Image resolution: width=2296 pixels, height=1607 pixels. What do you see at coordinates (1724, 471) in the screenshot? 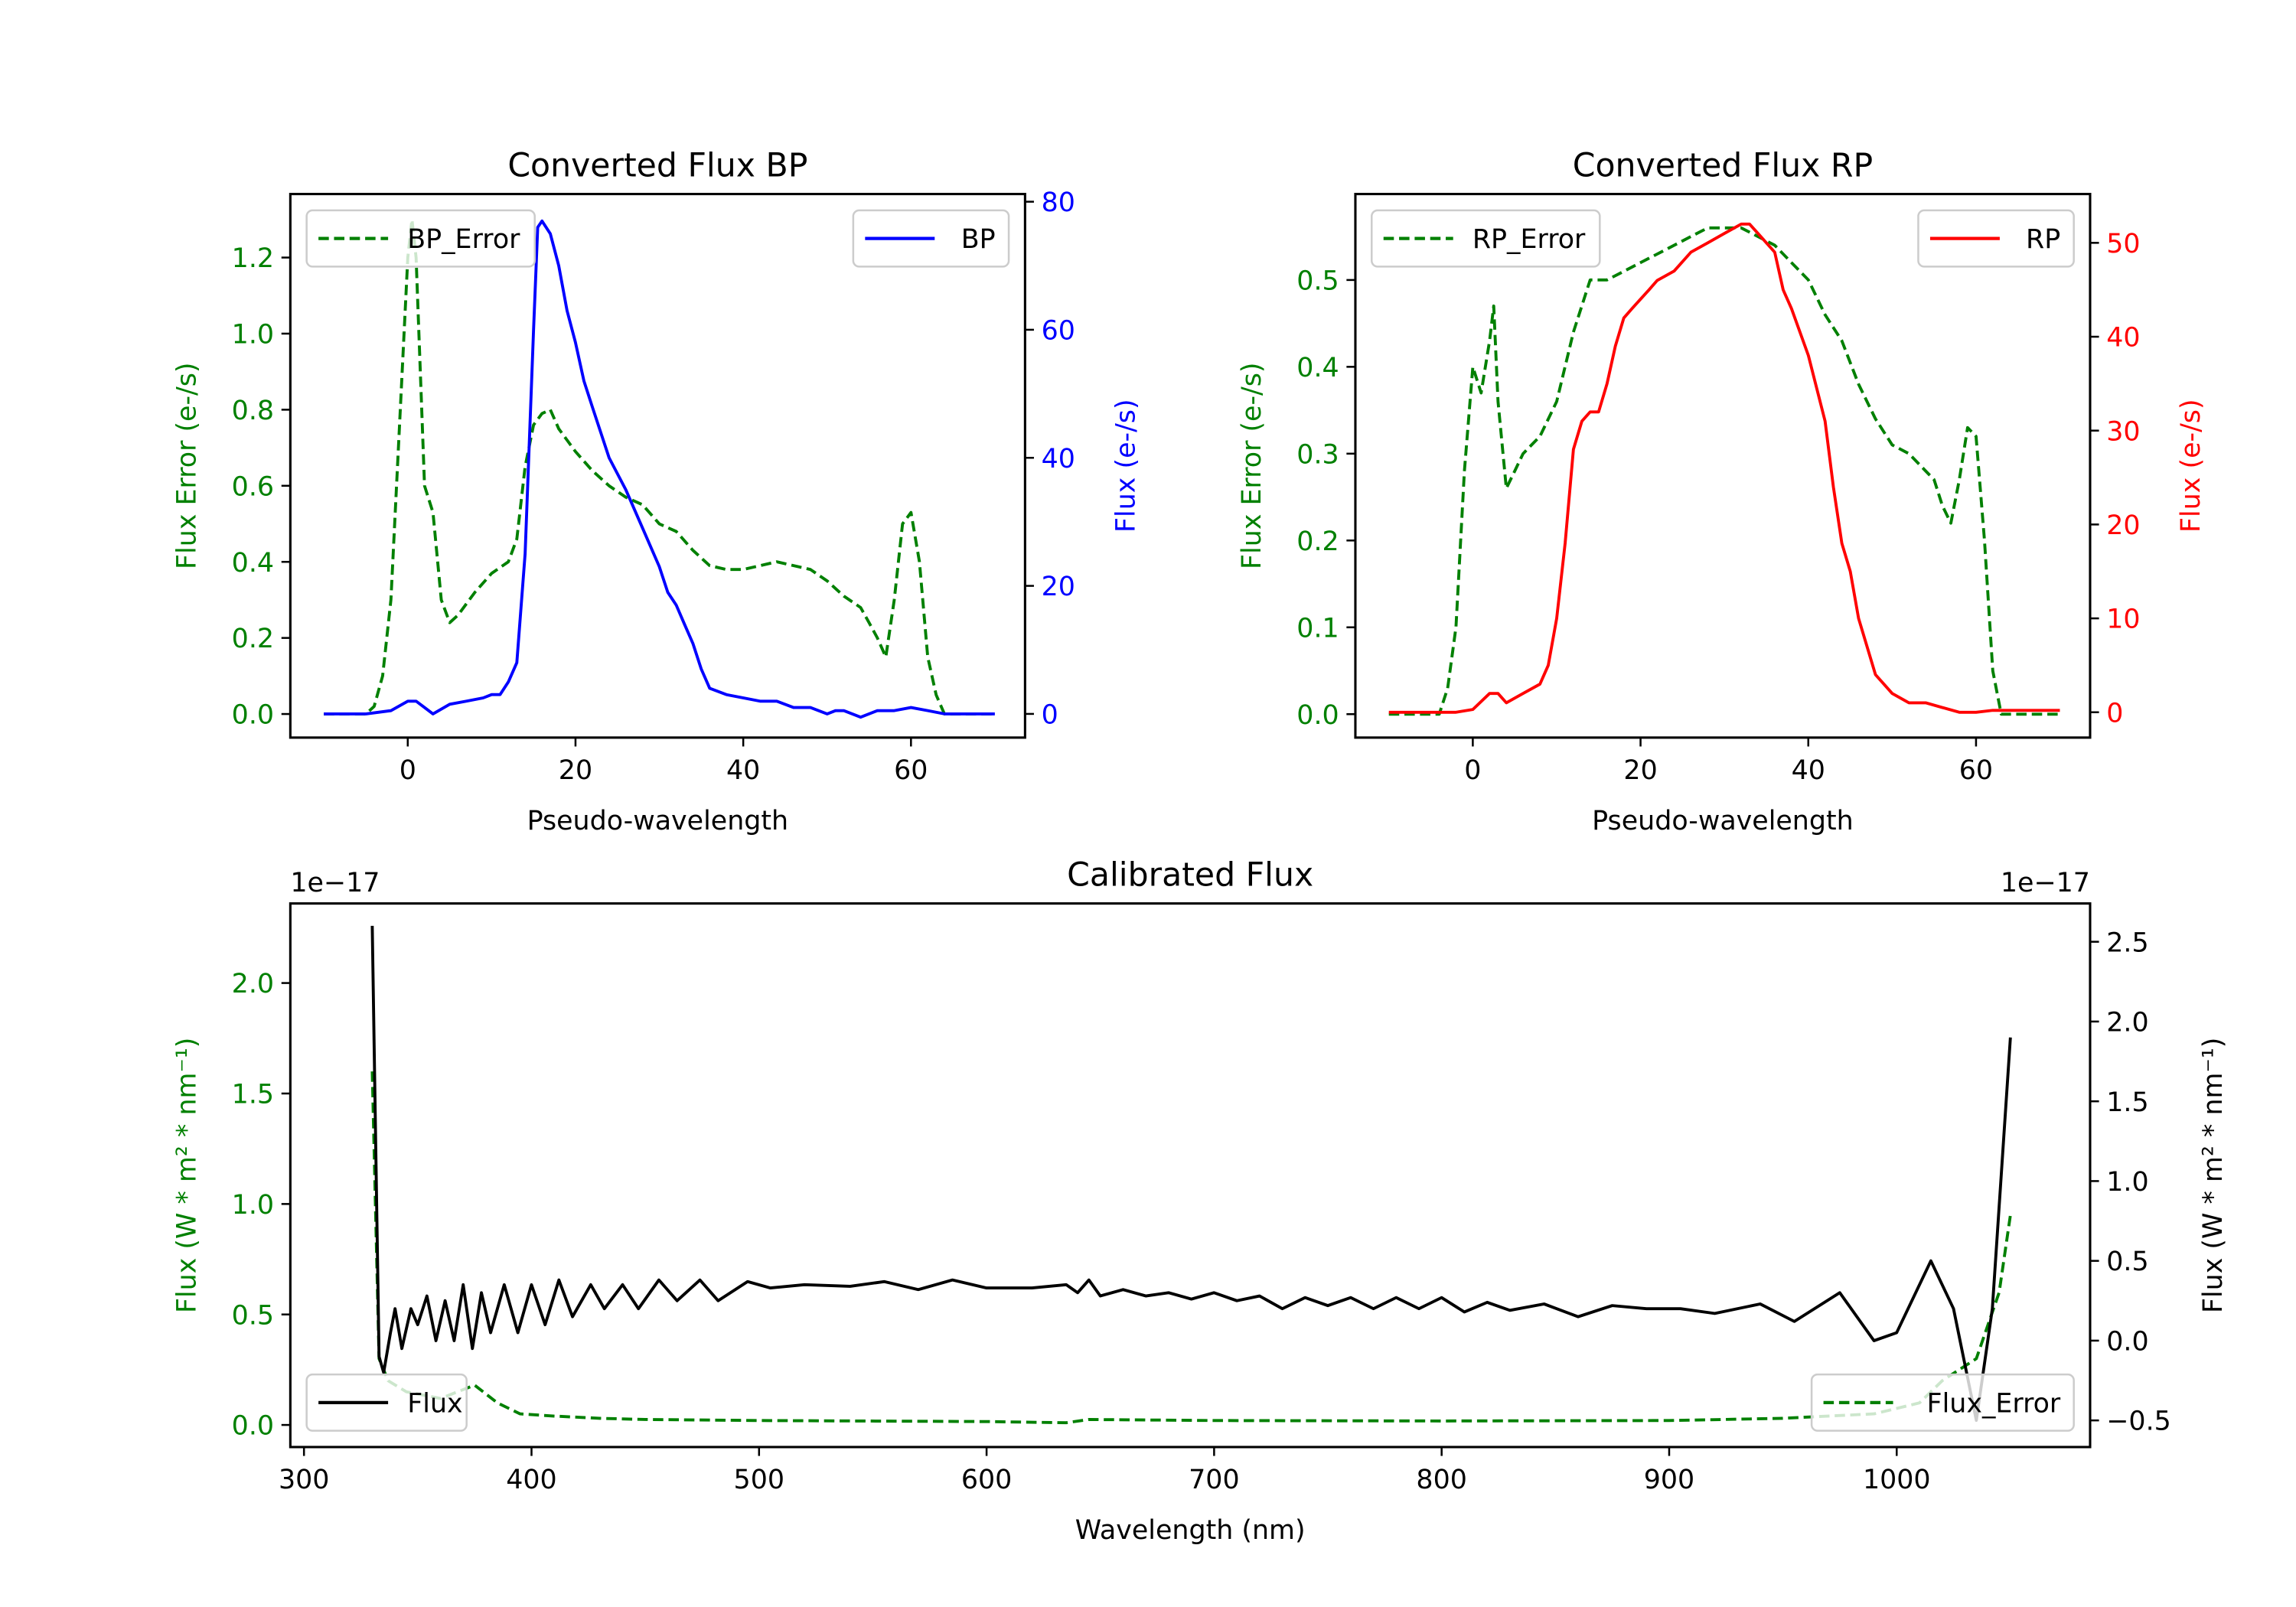
I see `series-line-rp-error` at bounding box center [1724, 471].